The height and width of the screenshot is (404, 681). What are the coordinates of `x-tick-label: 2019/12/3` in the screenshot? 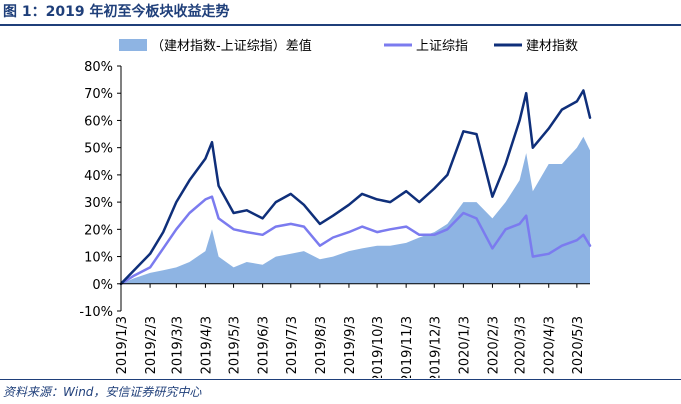 It's located at (435, 347).